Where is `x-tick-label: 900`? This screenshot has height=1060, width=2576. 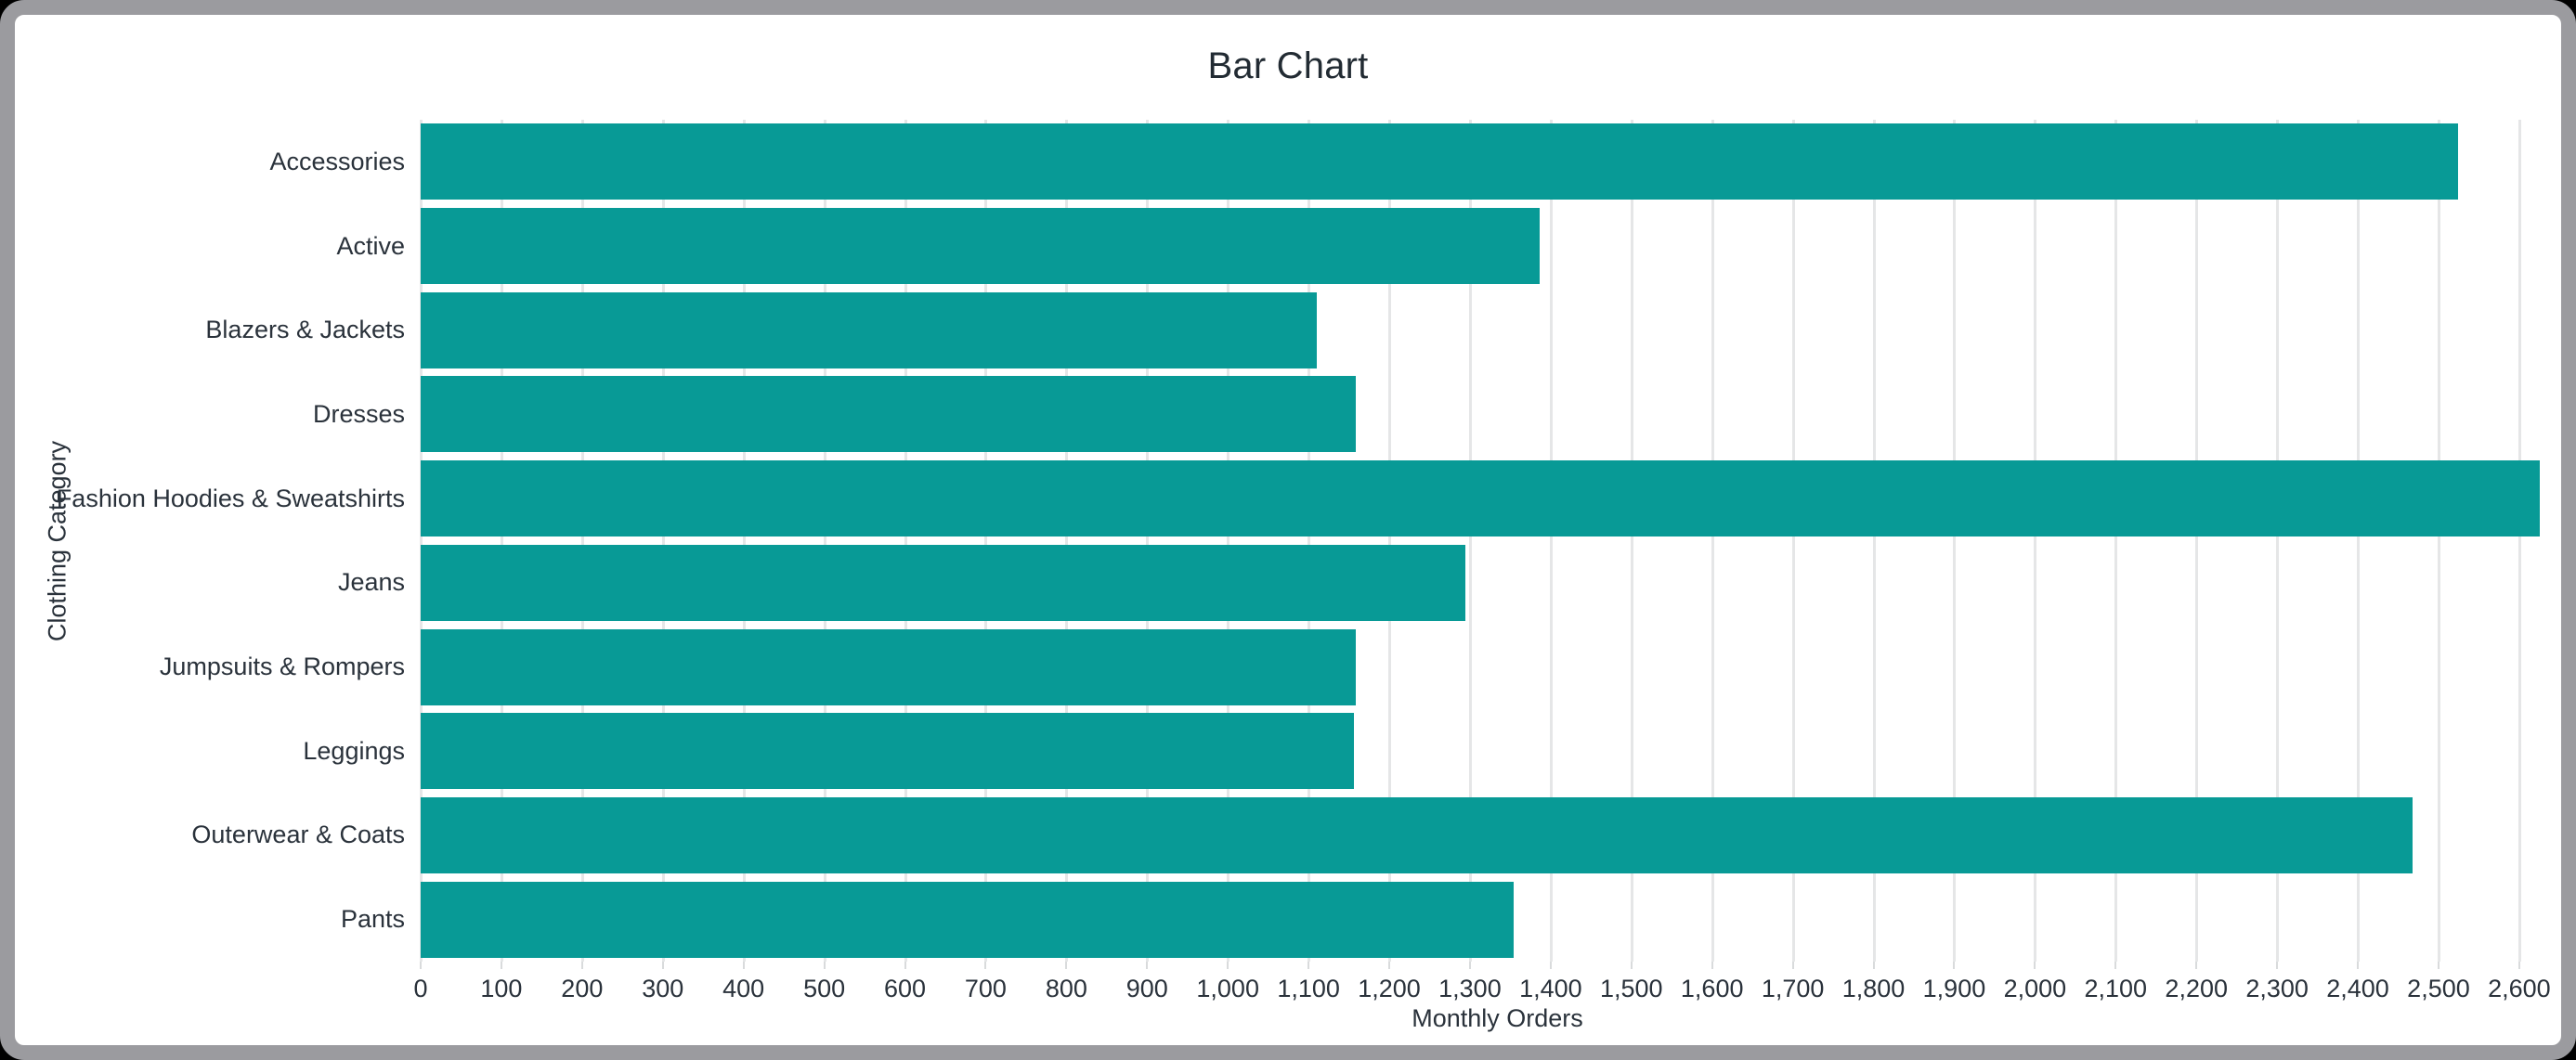 x-tick-label: 900 is located at coordinates (1146, 989).